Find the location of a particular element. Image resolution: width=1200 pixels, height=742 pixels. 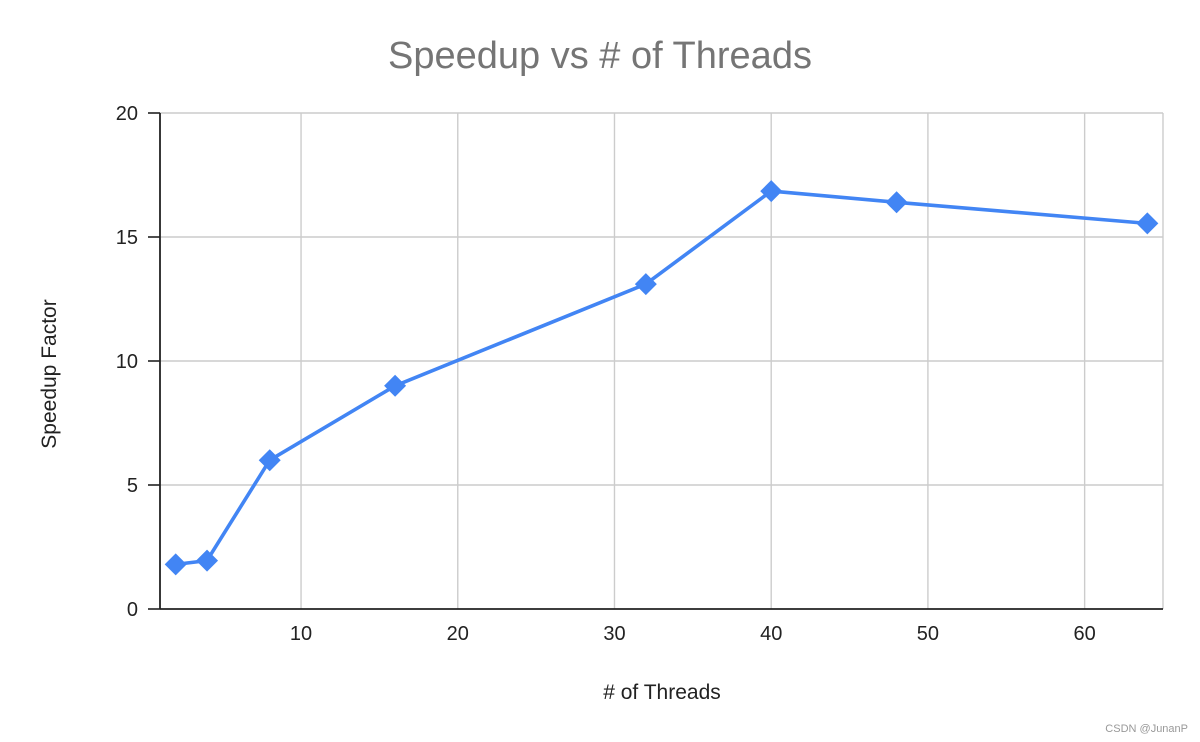

x-axis-title: # of Threads is located at coordinates (662, 692).